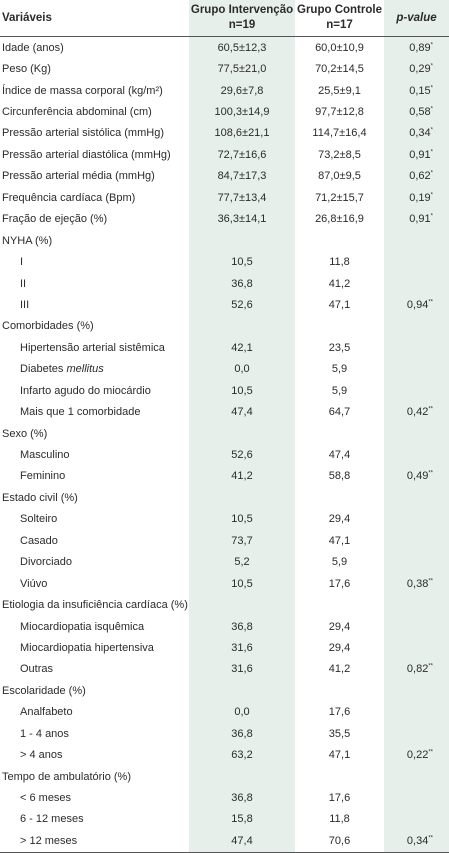  Describe the element at coordinates (25, 433) in the screenshot. I see `row-label: Sexo (%)` at that location.